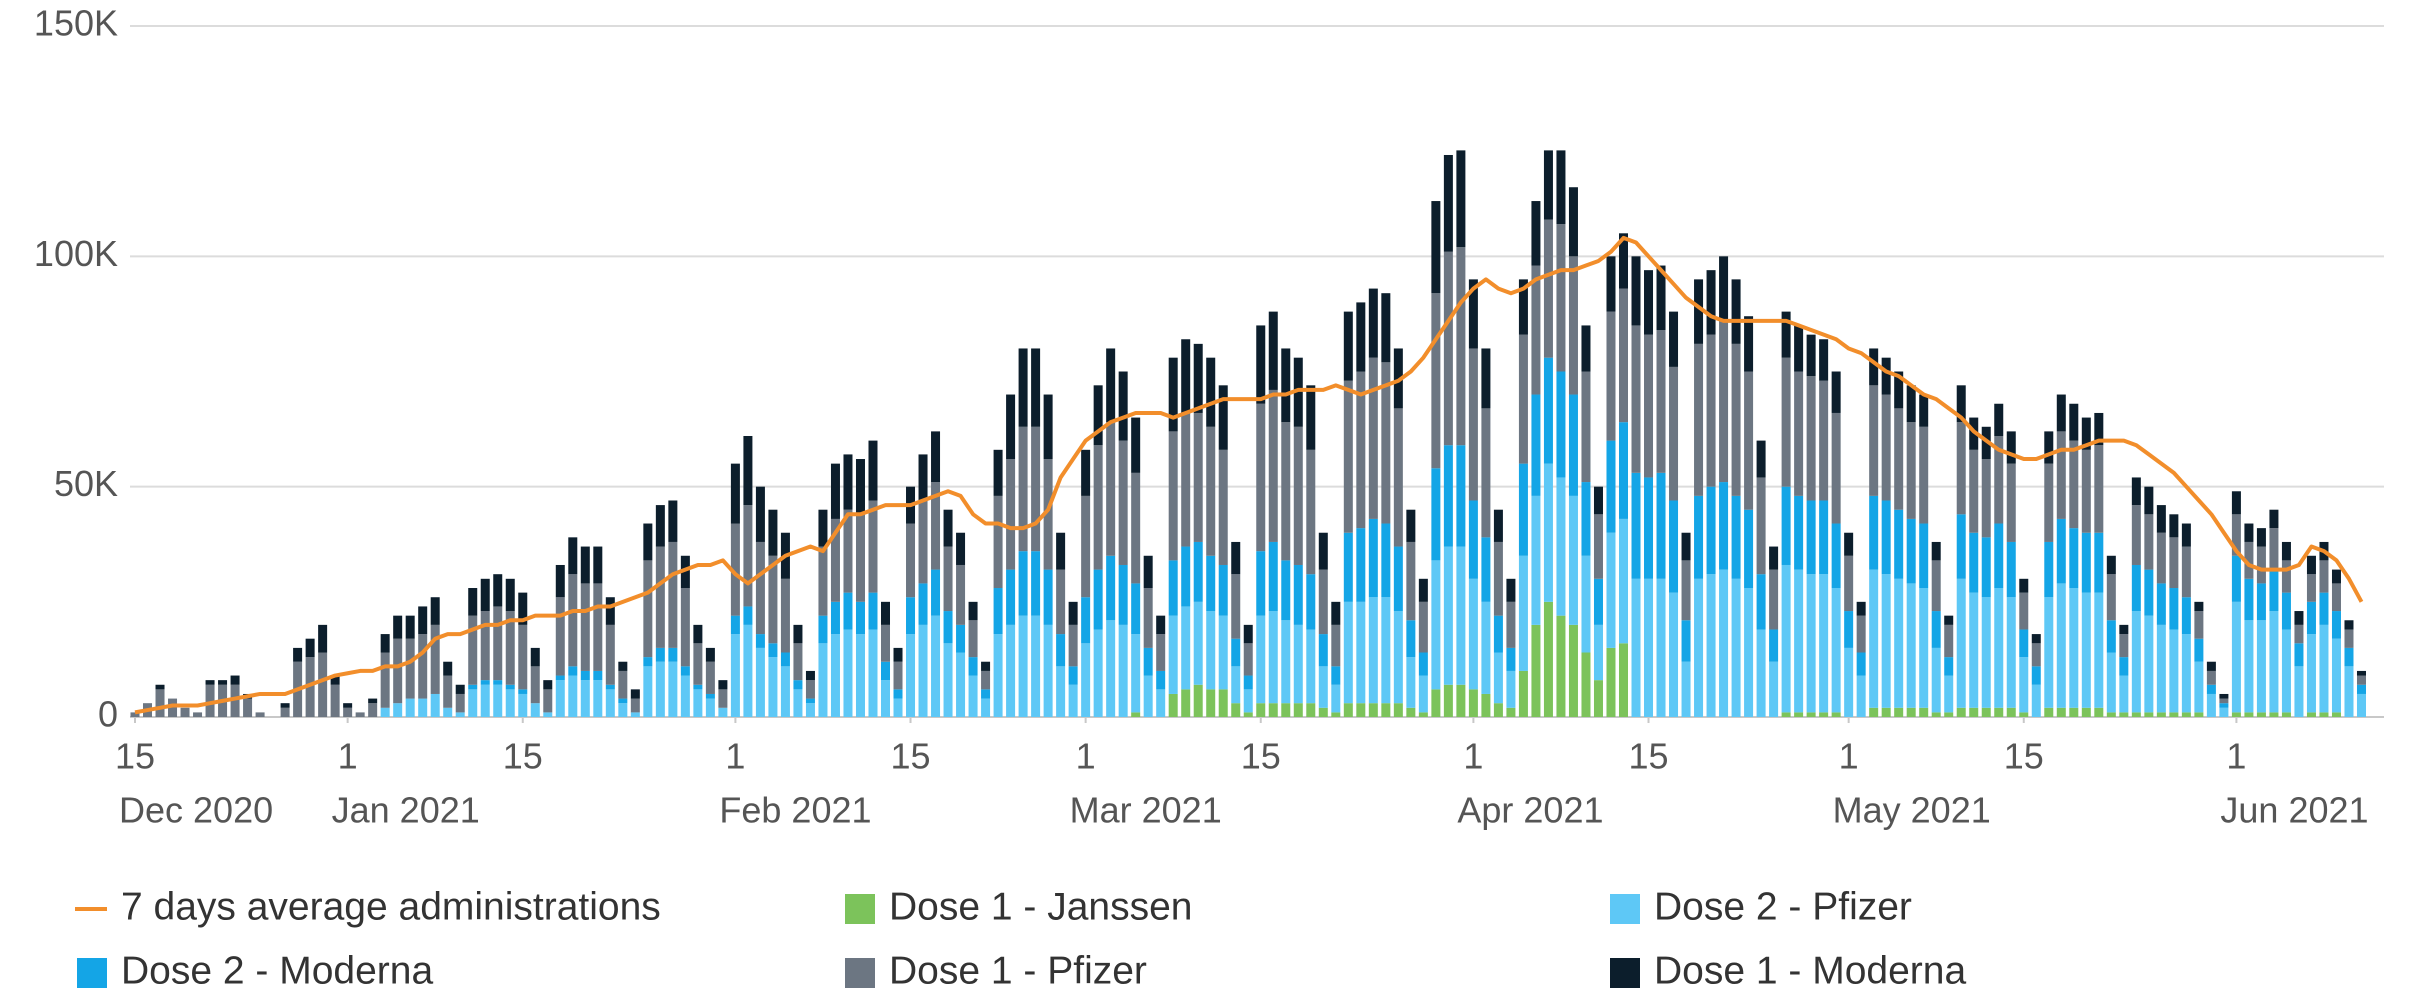 This screenshot has width=2433, height=999. Describe the element at coordinates (368, 906) in the screenshot. I see `legend-item: 7 days average administrations` at that location.